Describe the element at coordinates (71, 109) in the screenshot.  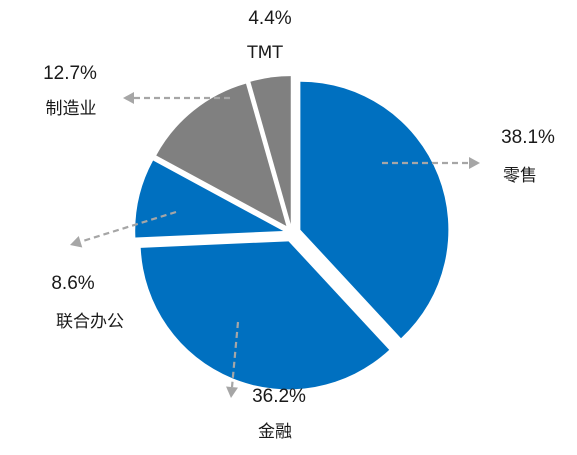
I see `category-label-3: 制造业` at that location.